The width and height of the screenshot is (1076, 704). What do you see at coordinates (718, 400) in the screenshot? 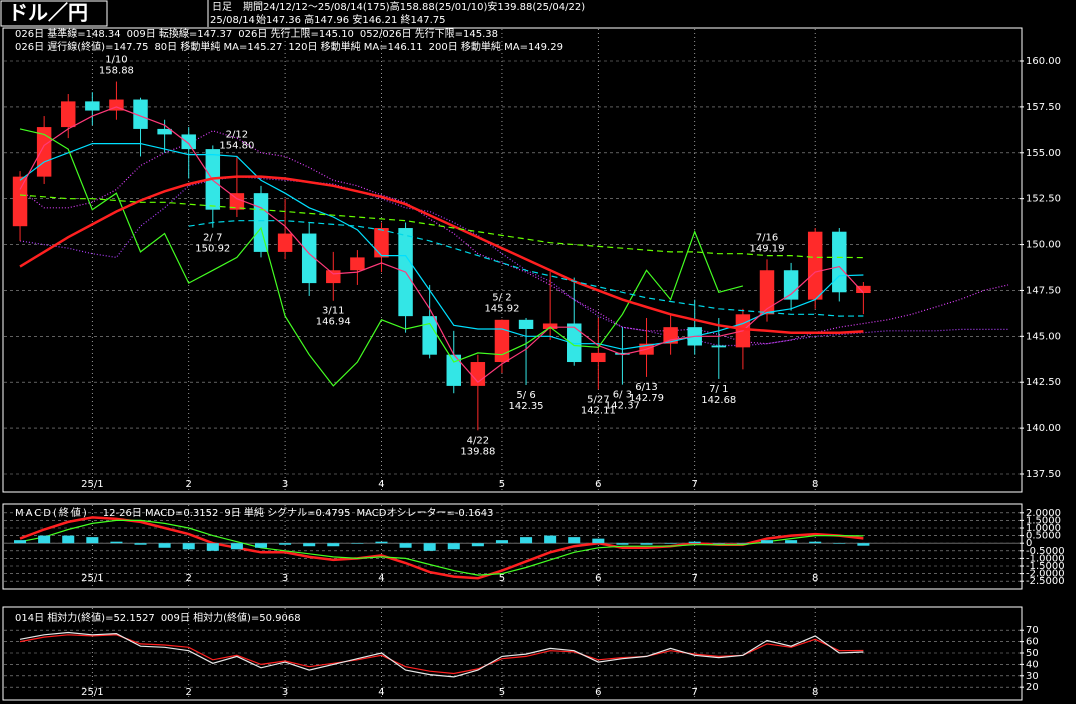
I see `annotation-value: 142.68` at bounding box center [718, 400].